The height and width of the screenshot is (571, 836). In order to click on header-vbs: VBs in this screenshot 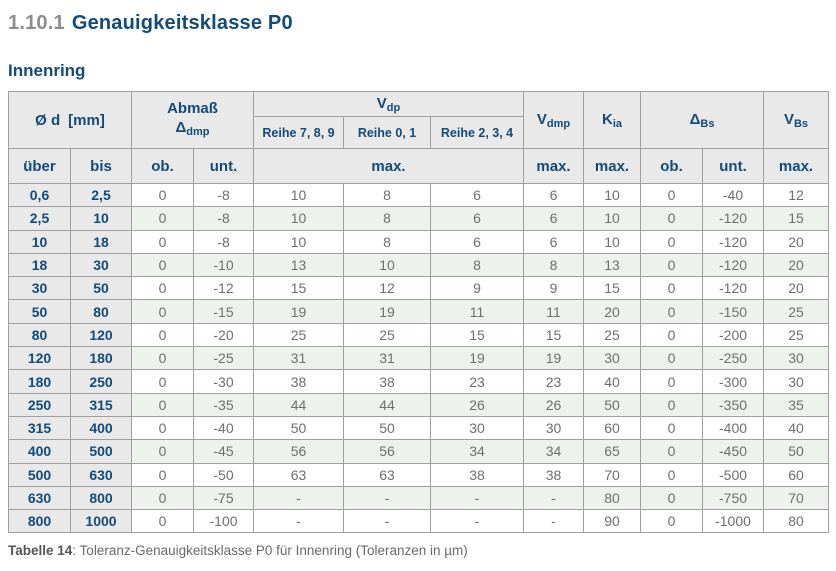, I will do `click(796, 120)`.